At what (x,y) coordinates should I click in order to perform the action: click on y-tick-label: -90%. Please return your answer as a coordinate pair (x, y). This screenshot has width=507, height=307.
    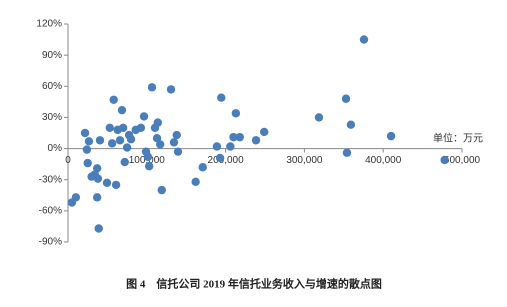
    Looking at the image, I should click on (50, 242).